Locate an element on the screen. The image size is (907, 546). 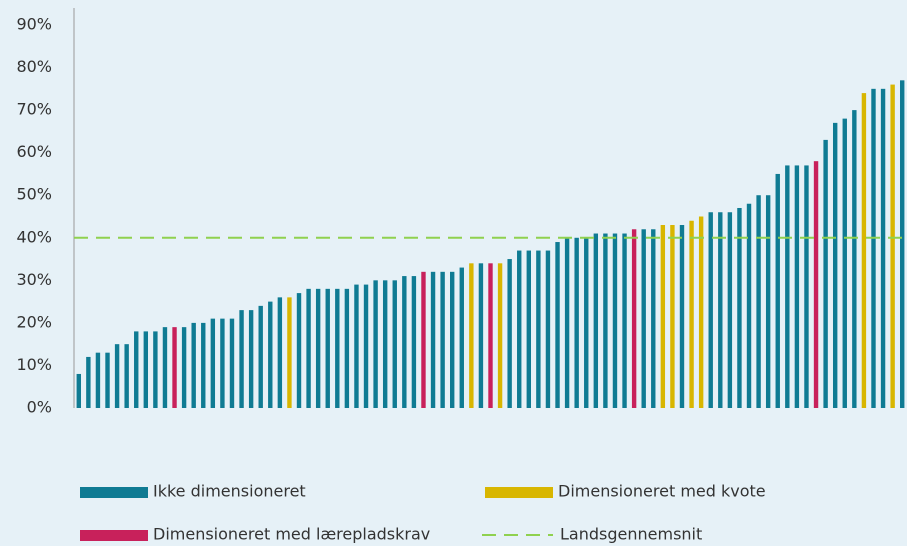
y-tick-label: 0% is located at coordinates (39, 407).